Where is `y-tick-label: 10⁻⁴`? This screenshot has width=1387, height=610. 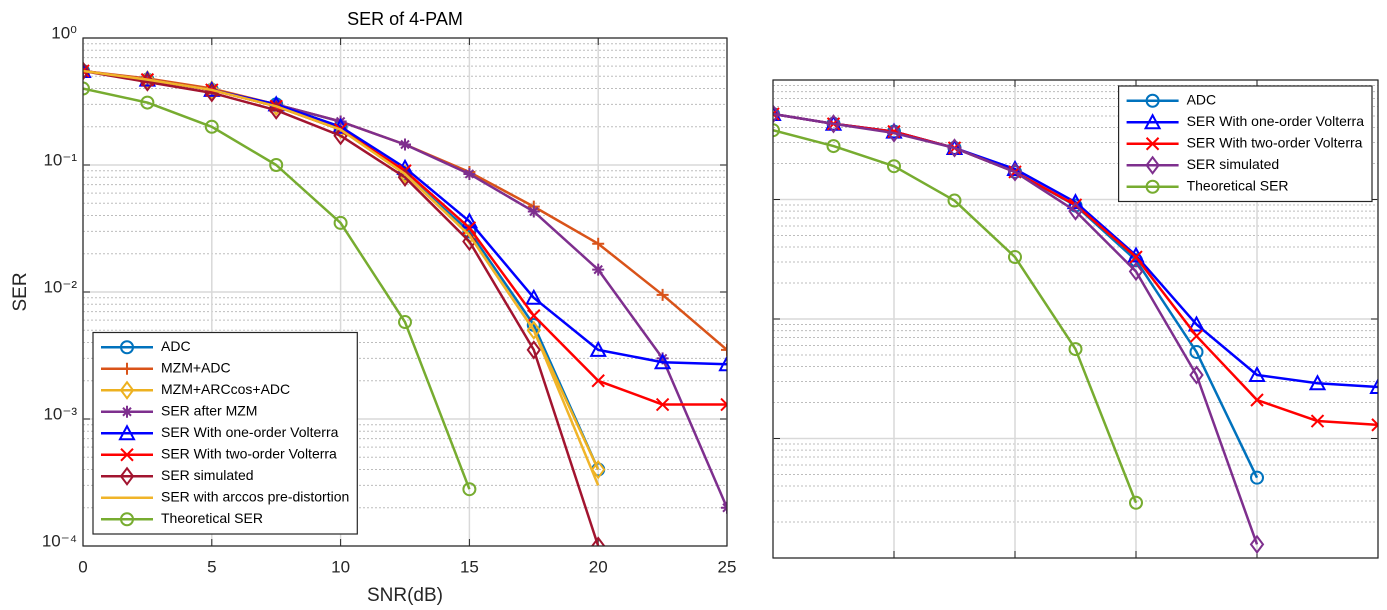 y-tick-label: 10⁻⁴ is located at coordinates (59, 540).